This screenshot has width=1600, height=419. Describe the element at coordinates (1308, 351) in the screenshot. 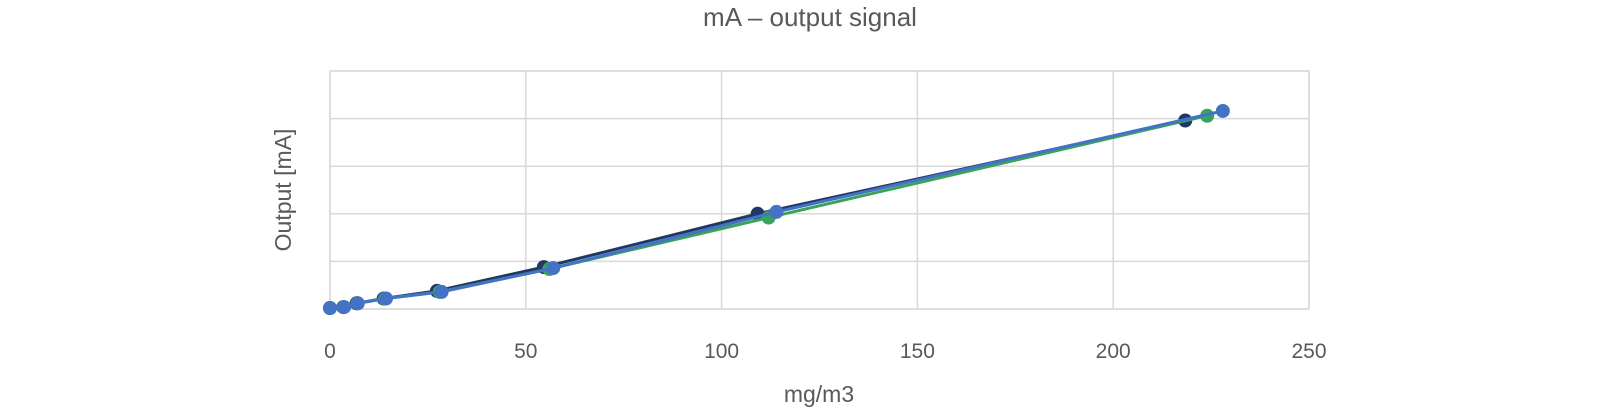

I see `x-tick-label: 250` at that location.